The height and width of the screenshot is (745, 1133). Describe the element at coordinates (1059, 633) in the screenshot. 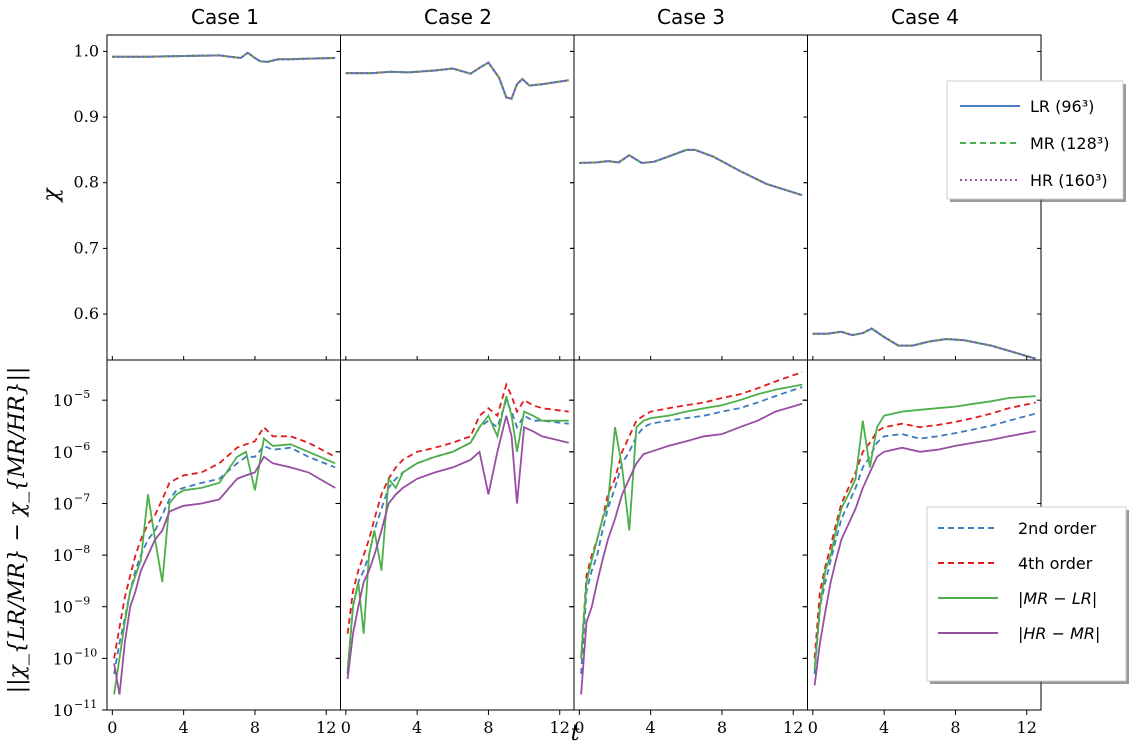

I see `legend-bottom-label-hr-mr: |HR − MR|` at that location.